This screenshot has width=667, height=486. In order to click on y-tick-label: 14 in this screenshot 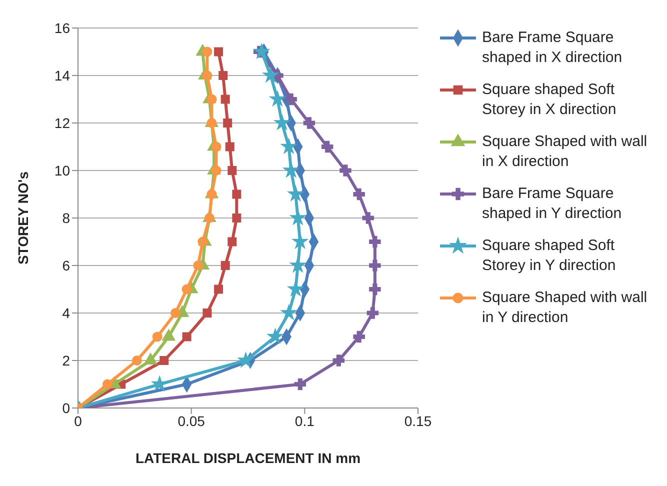, I will do `click(62, 75)`.